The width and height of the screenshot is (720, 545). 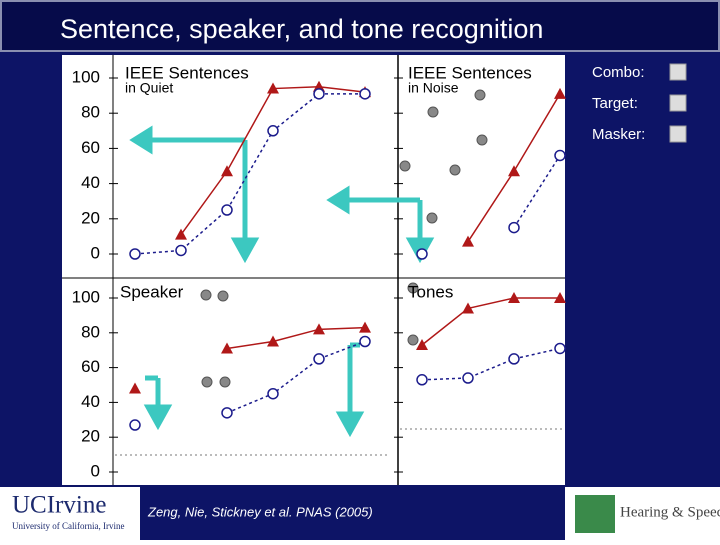 What do you see at coordinates (670, 512) in the screenshot?
I see `logo-right: Hearing & Speech Lab` at bounding box center [670, 512].